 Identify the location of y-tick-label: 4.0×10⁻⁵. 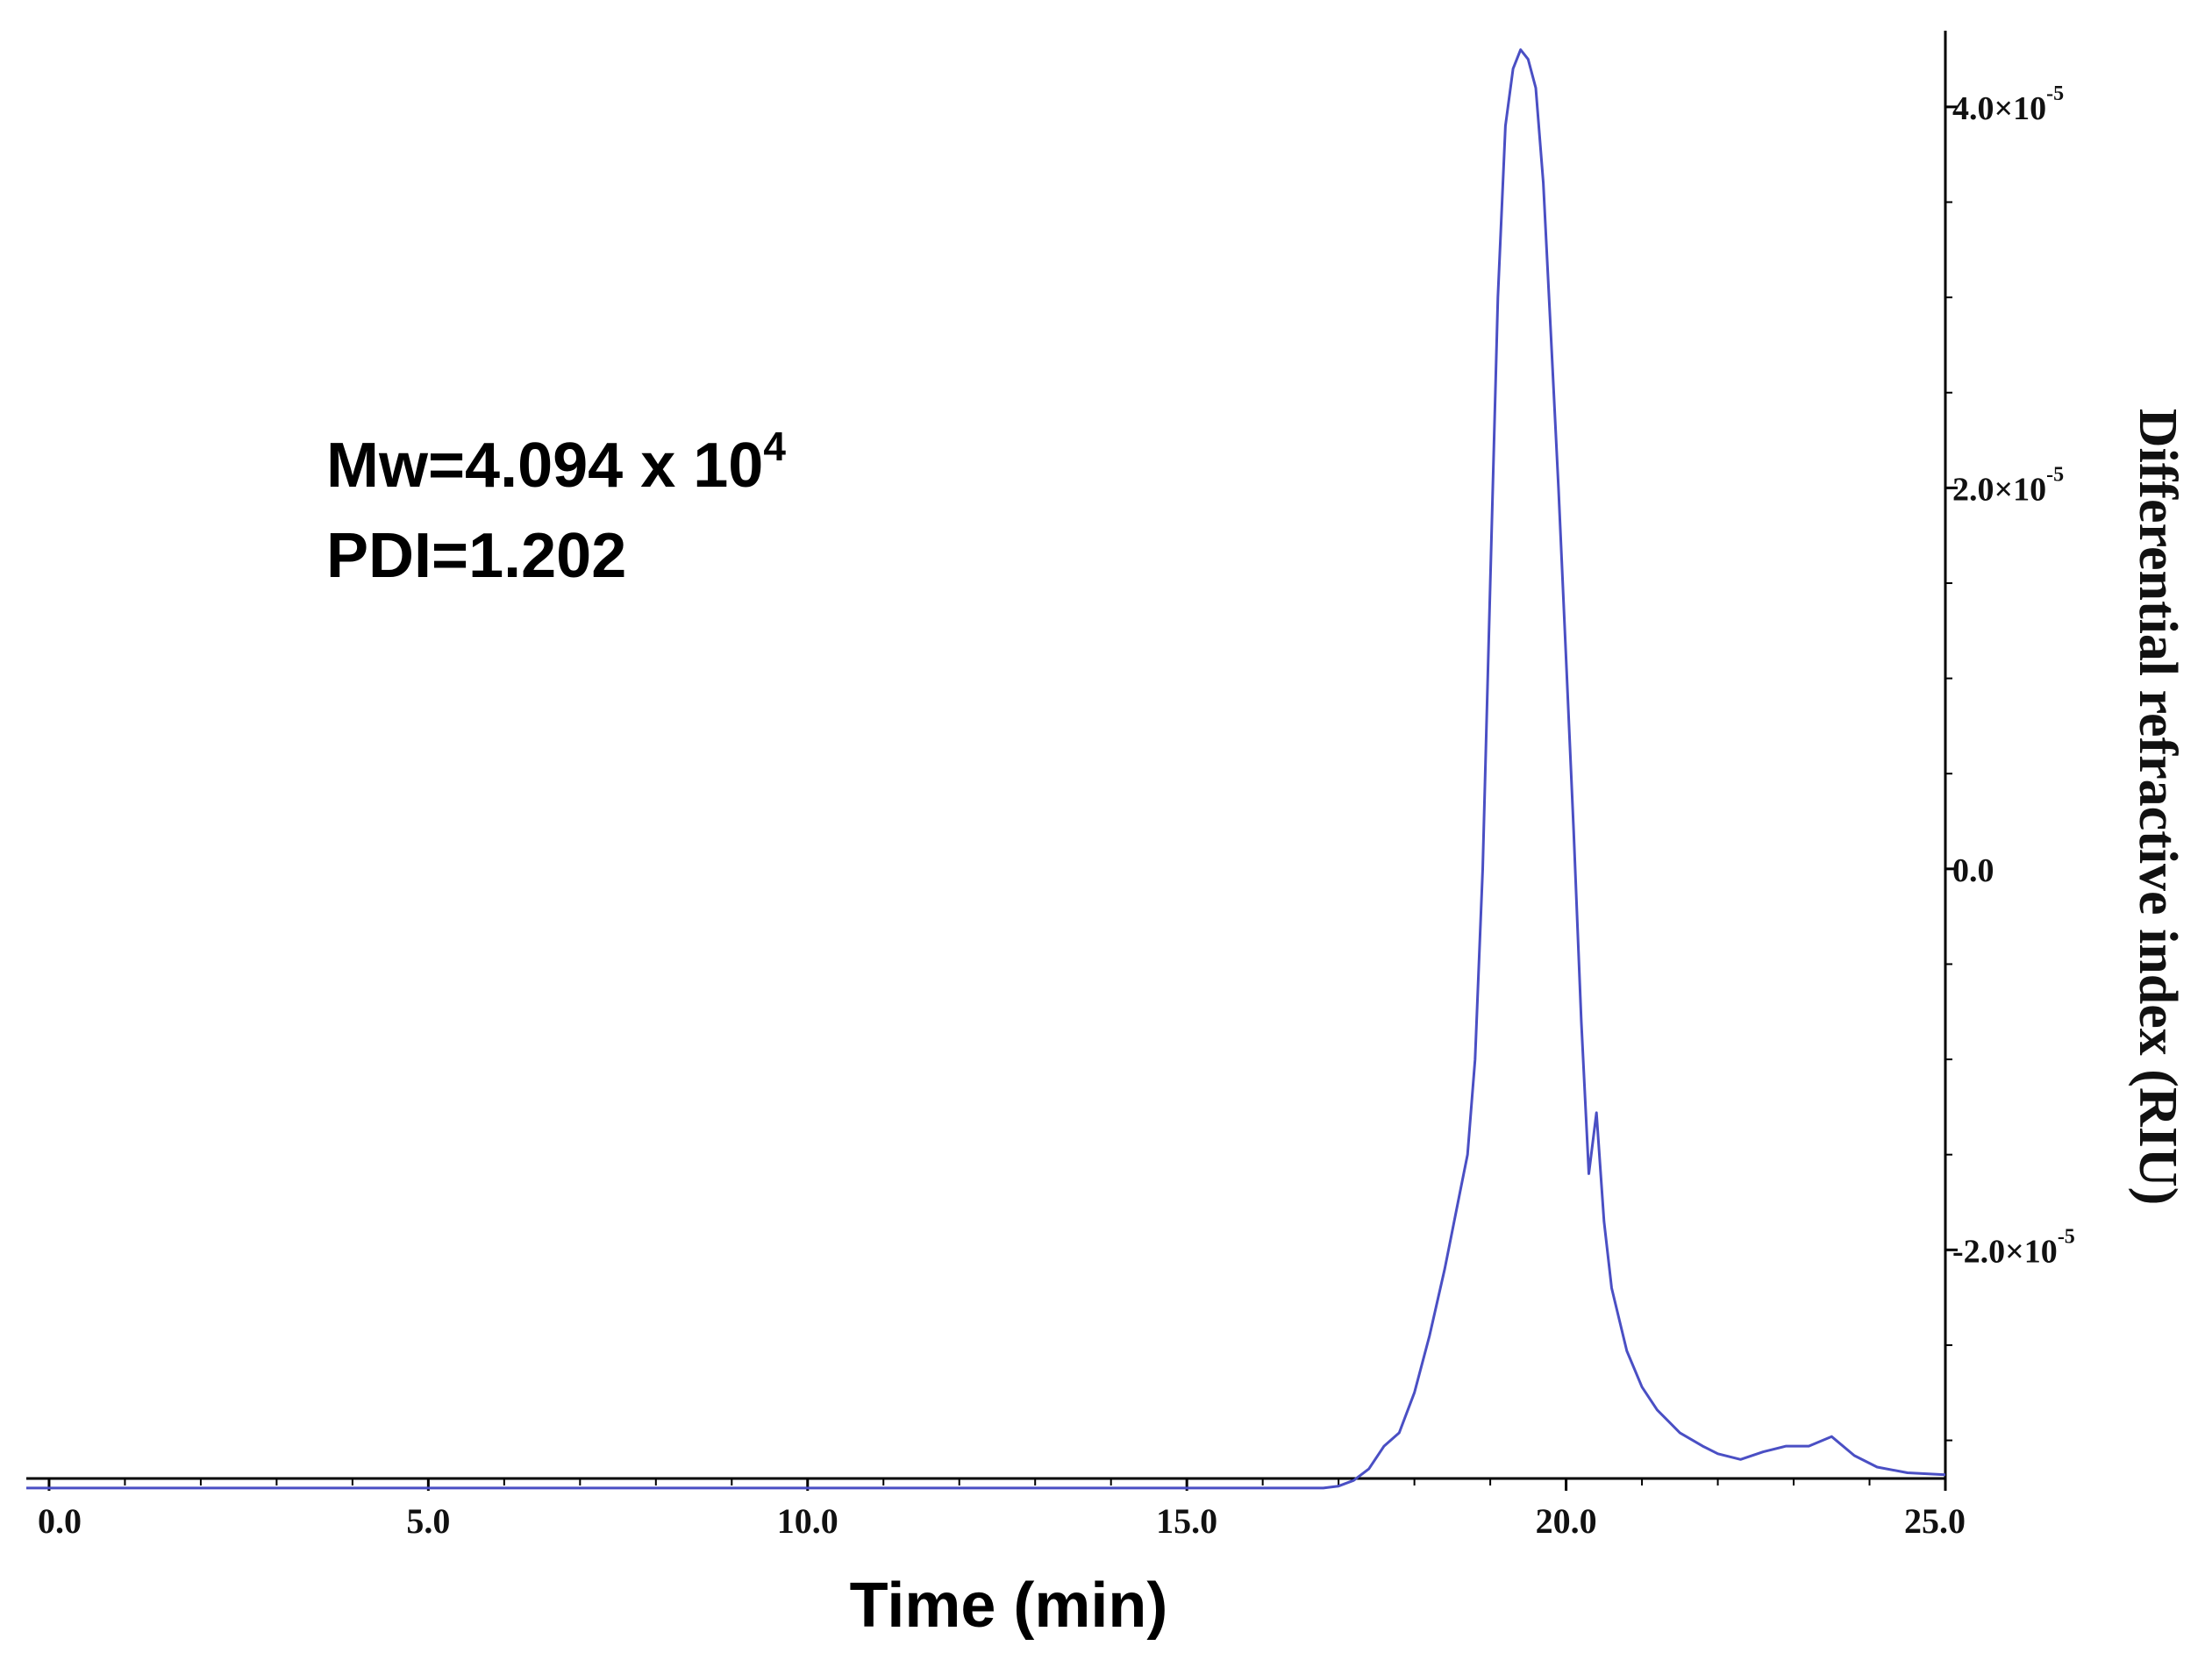
(2008, 105).